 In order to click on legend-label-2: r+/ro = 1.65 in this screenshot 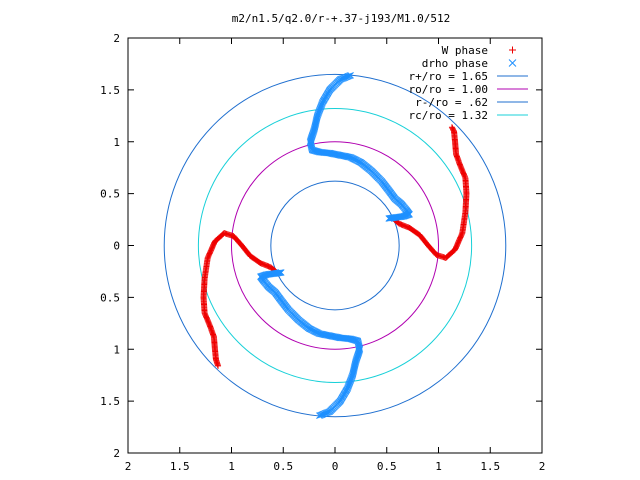, I will do `click(448, 76)`.